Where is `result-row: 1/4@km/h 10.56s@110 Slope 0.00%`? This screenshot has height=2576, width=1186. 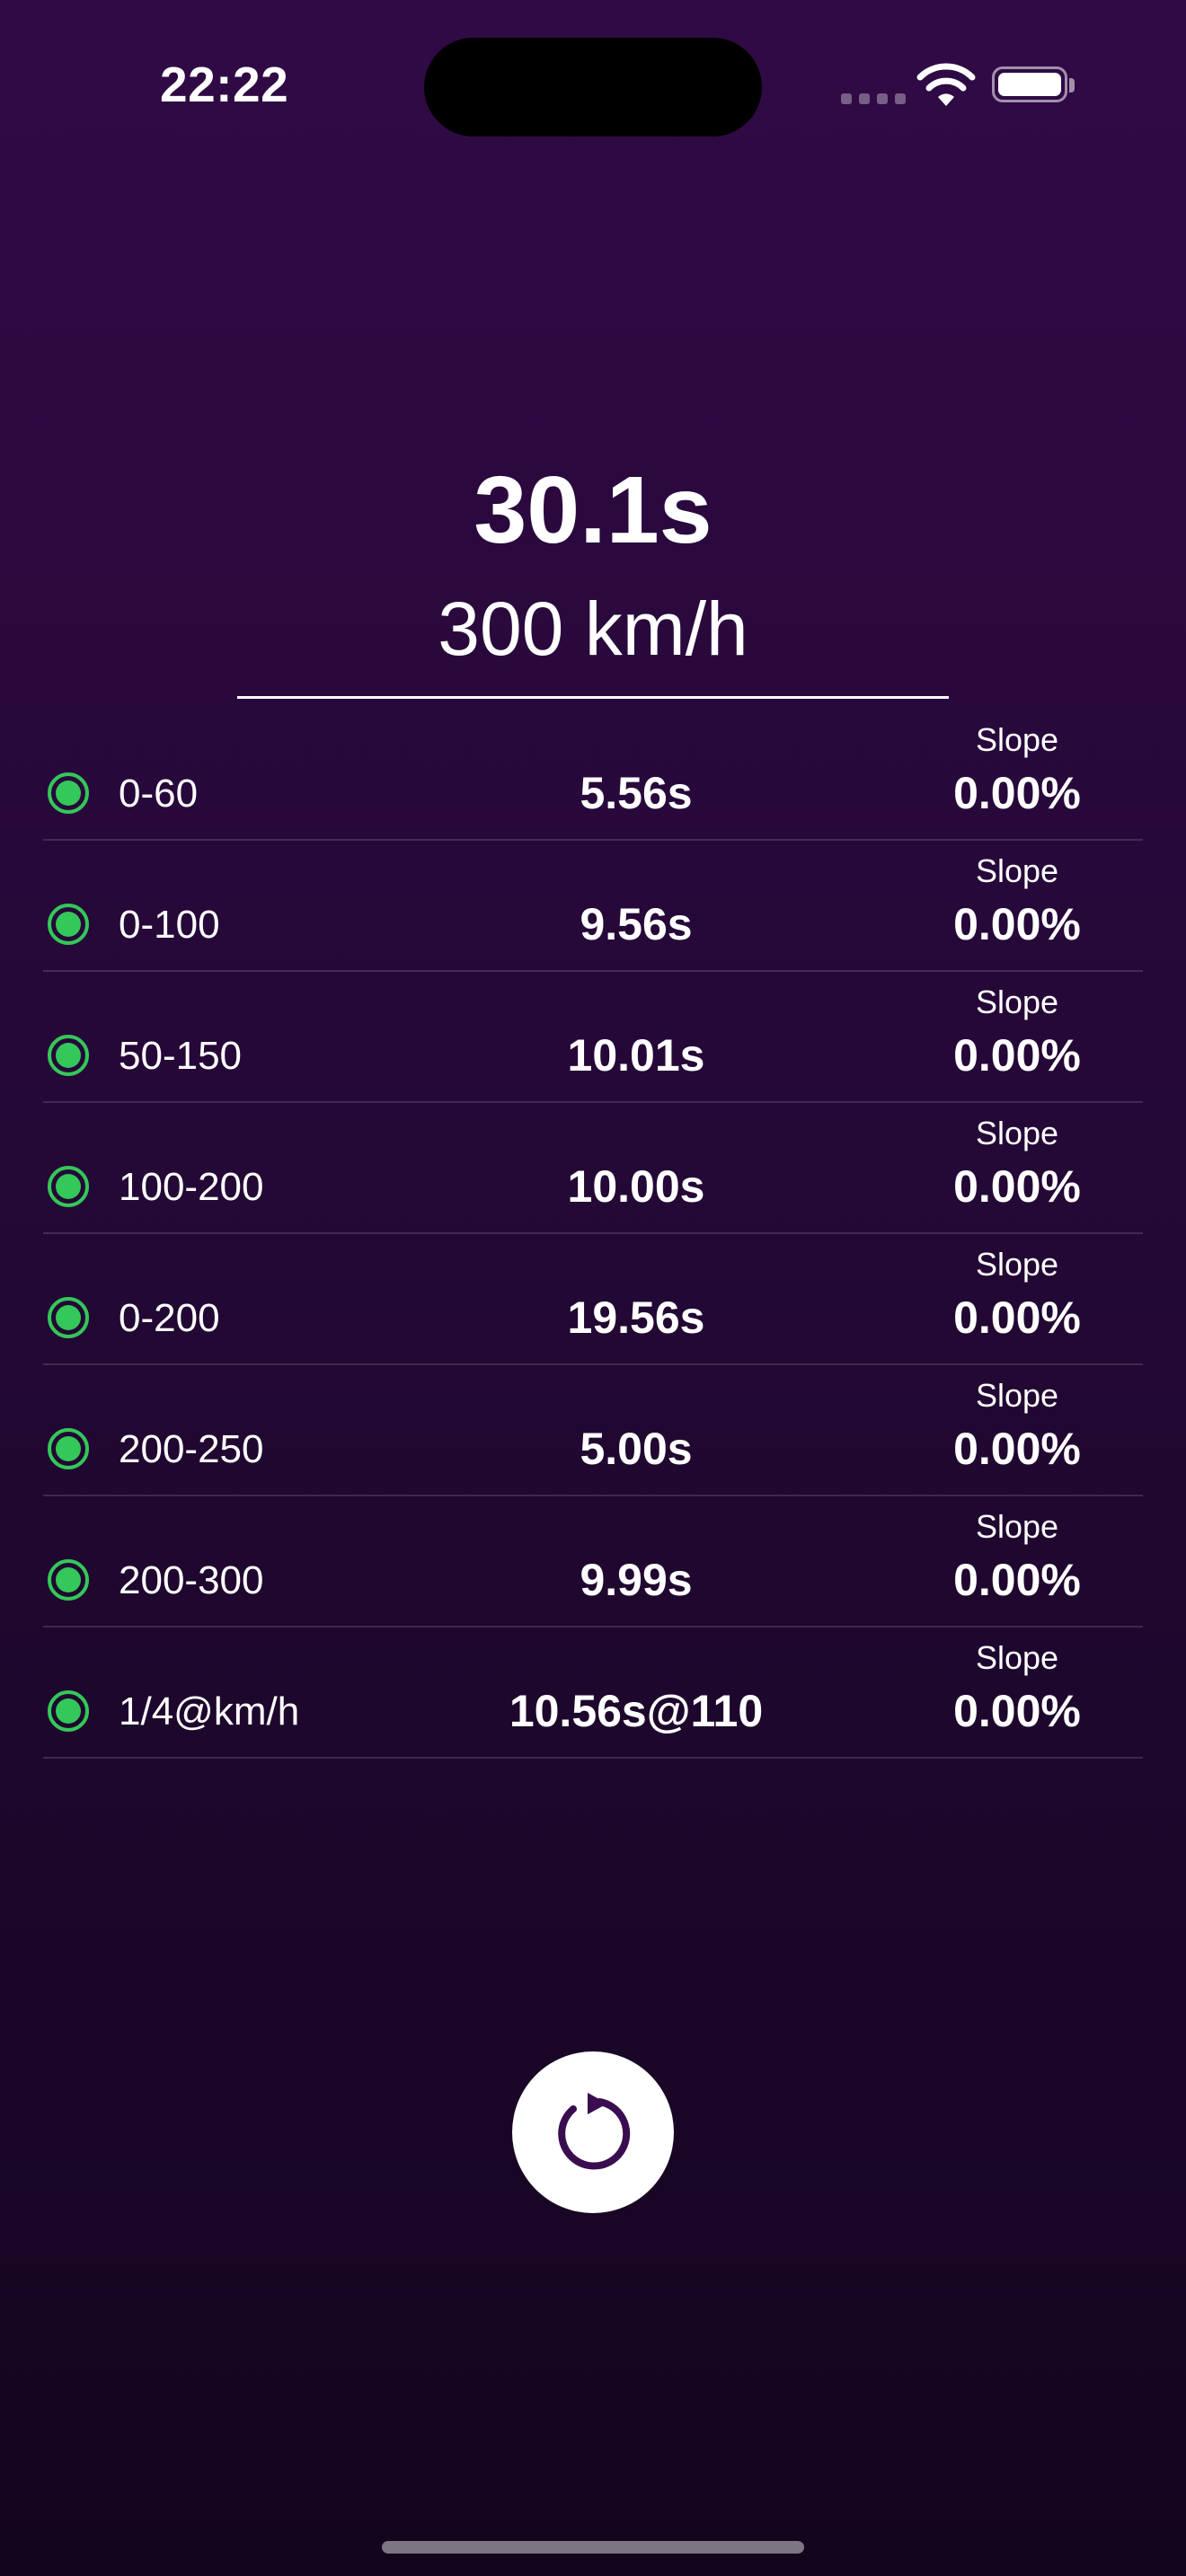
result-row: 1/4@km/h 10.56s@110 Slope 0.00% is located at coordinates (593, 1693).